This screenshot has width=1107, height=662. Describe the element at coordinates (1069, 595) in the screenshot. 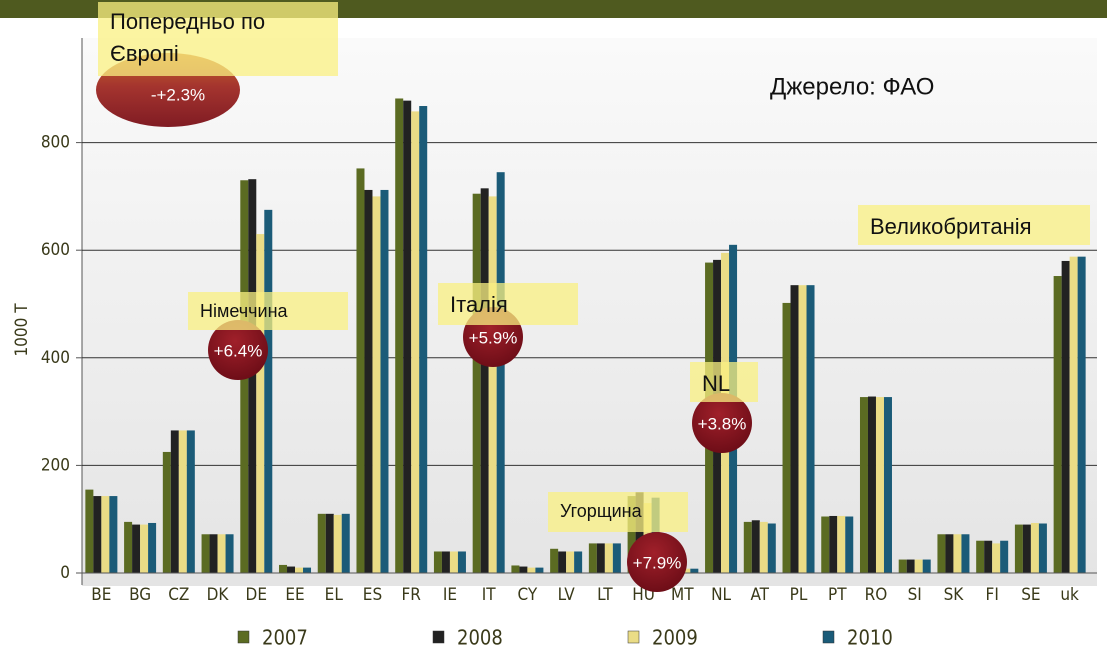

I see `x-tick-label: uk` at that location.